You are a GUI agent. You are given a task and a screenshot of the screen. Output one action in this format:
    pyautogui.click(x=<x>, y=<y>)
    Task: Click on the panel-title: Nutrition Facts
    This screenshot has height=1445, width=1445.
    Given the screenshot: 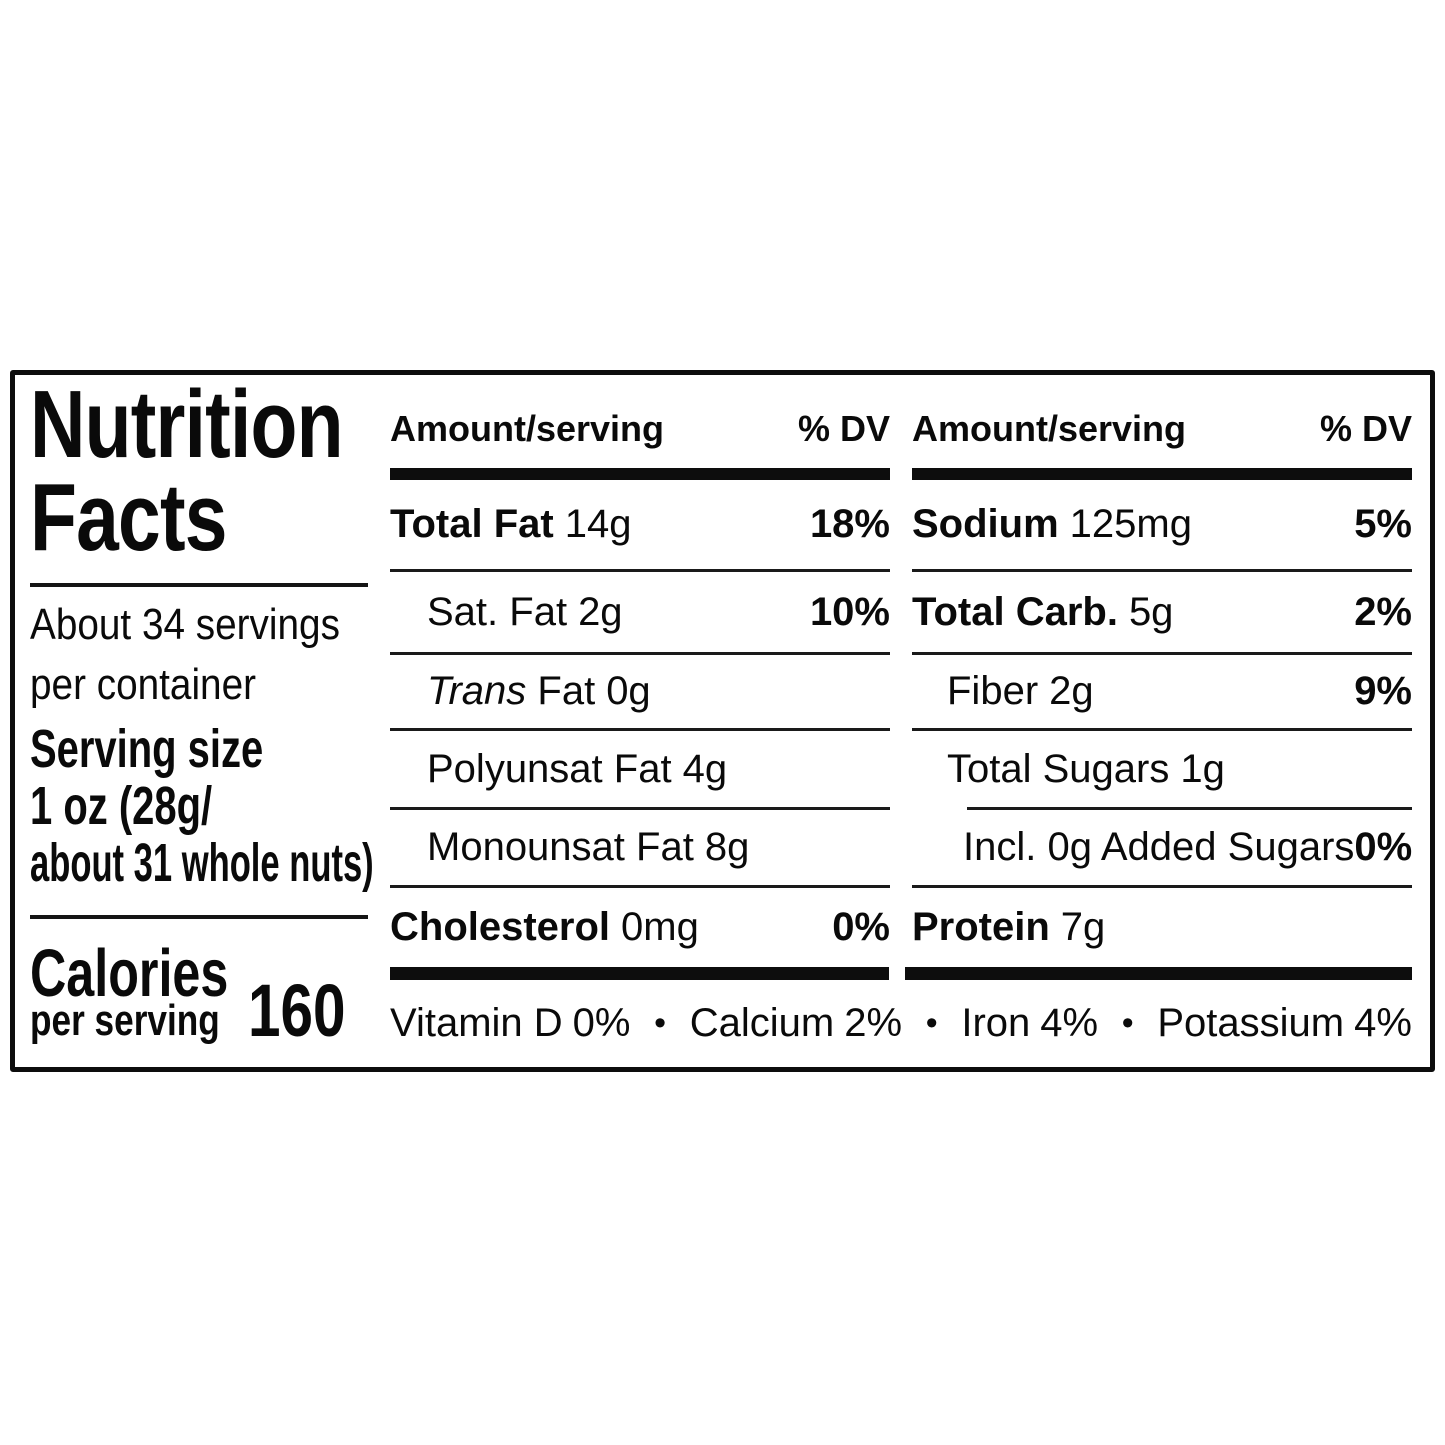 What is the action you would take?
    pyautogui.click(x=225, y=471)
    